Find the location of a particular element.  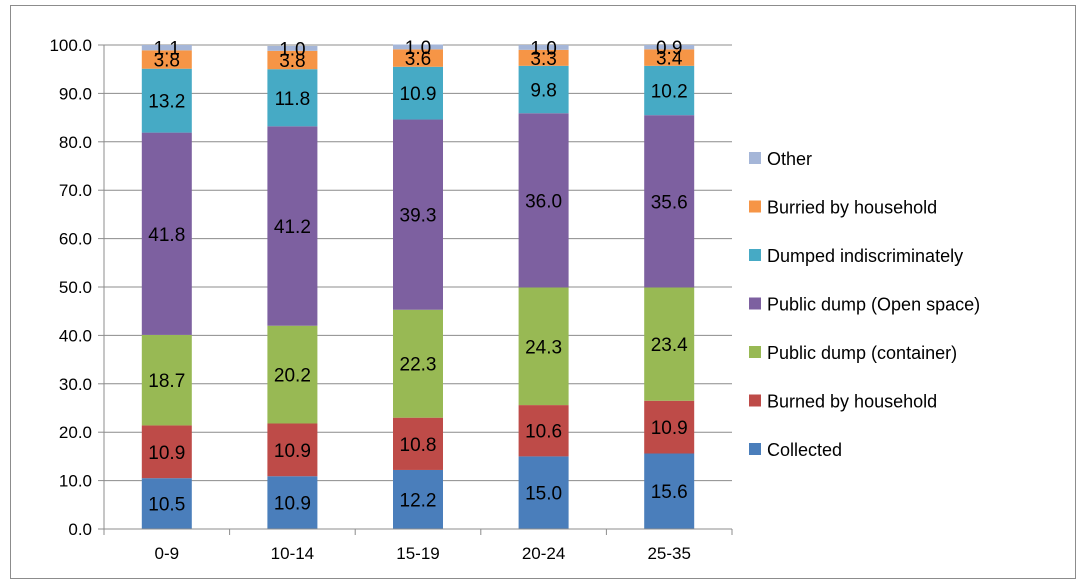

data-label: 13.2 is located at coordinates (166, 102).